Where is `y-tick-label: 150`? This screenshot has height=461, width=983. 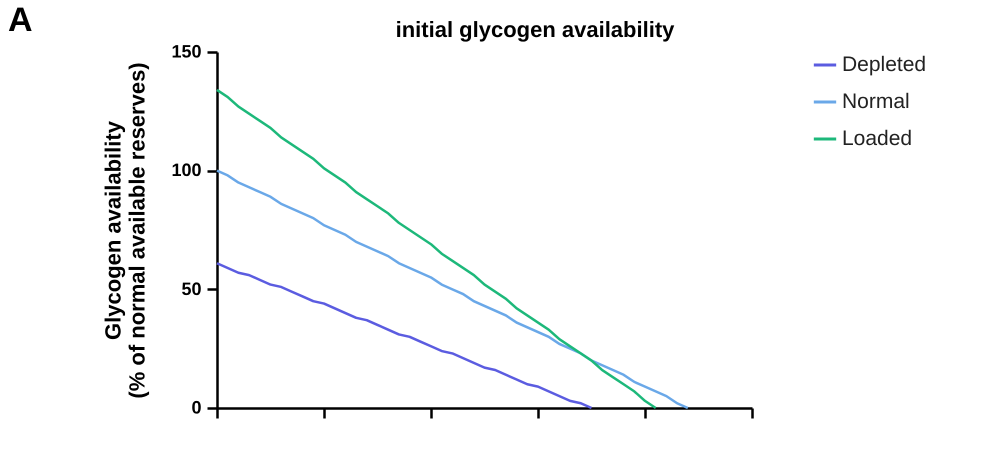
y-tick-label: 150 is located at coordinates (186, 52).